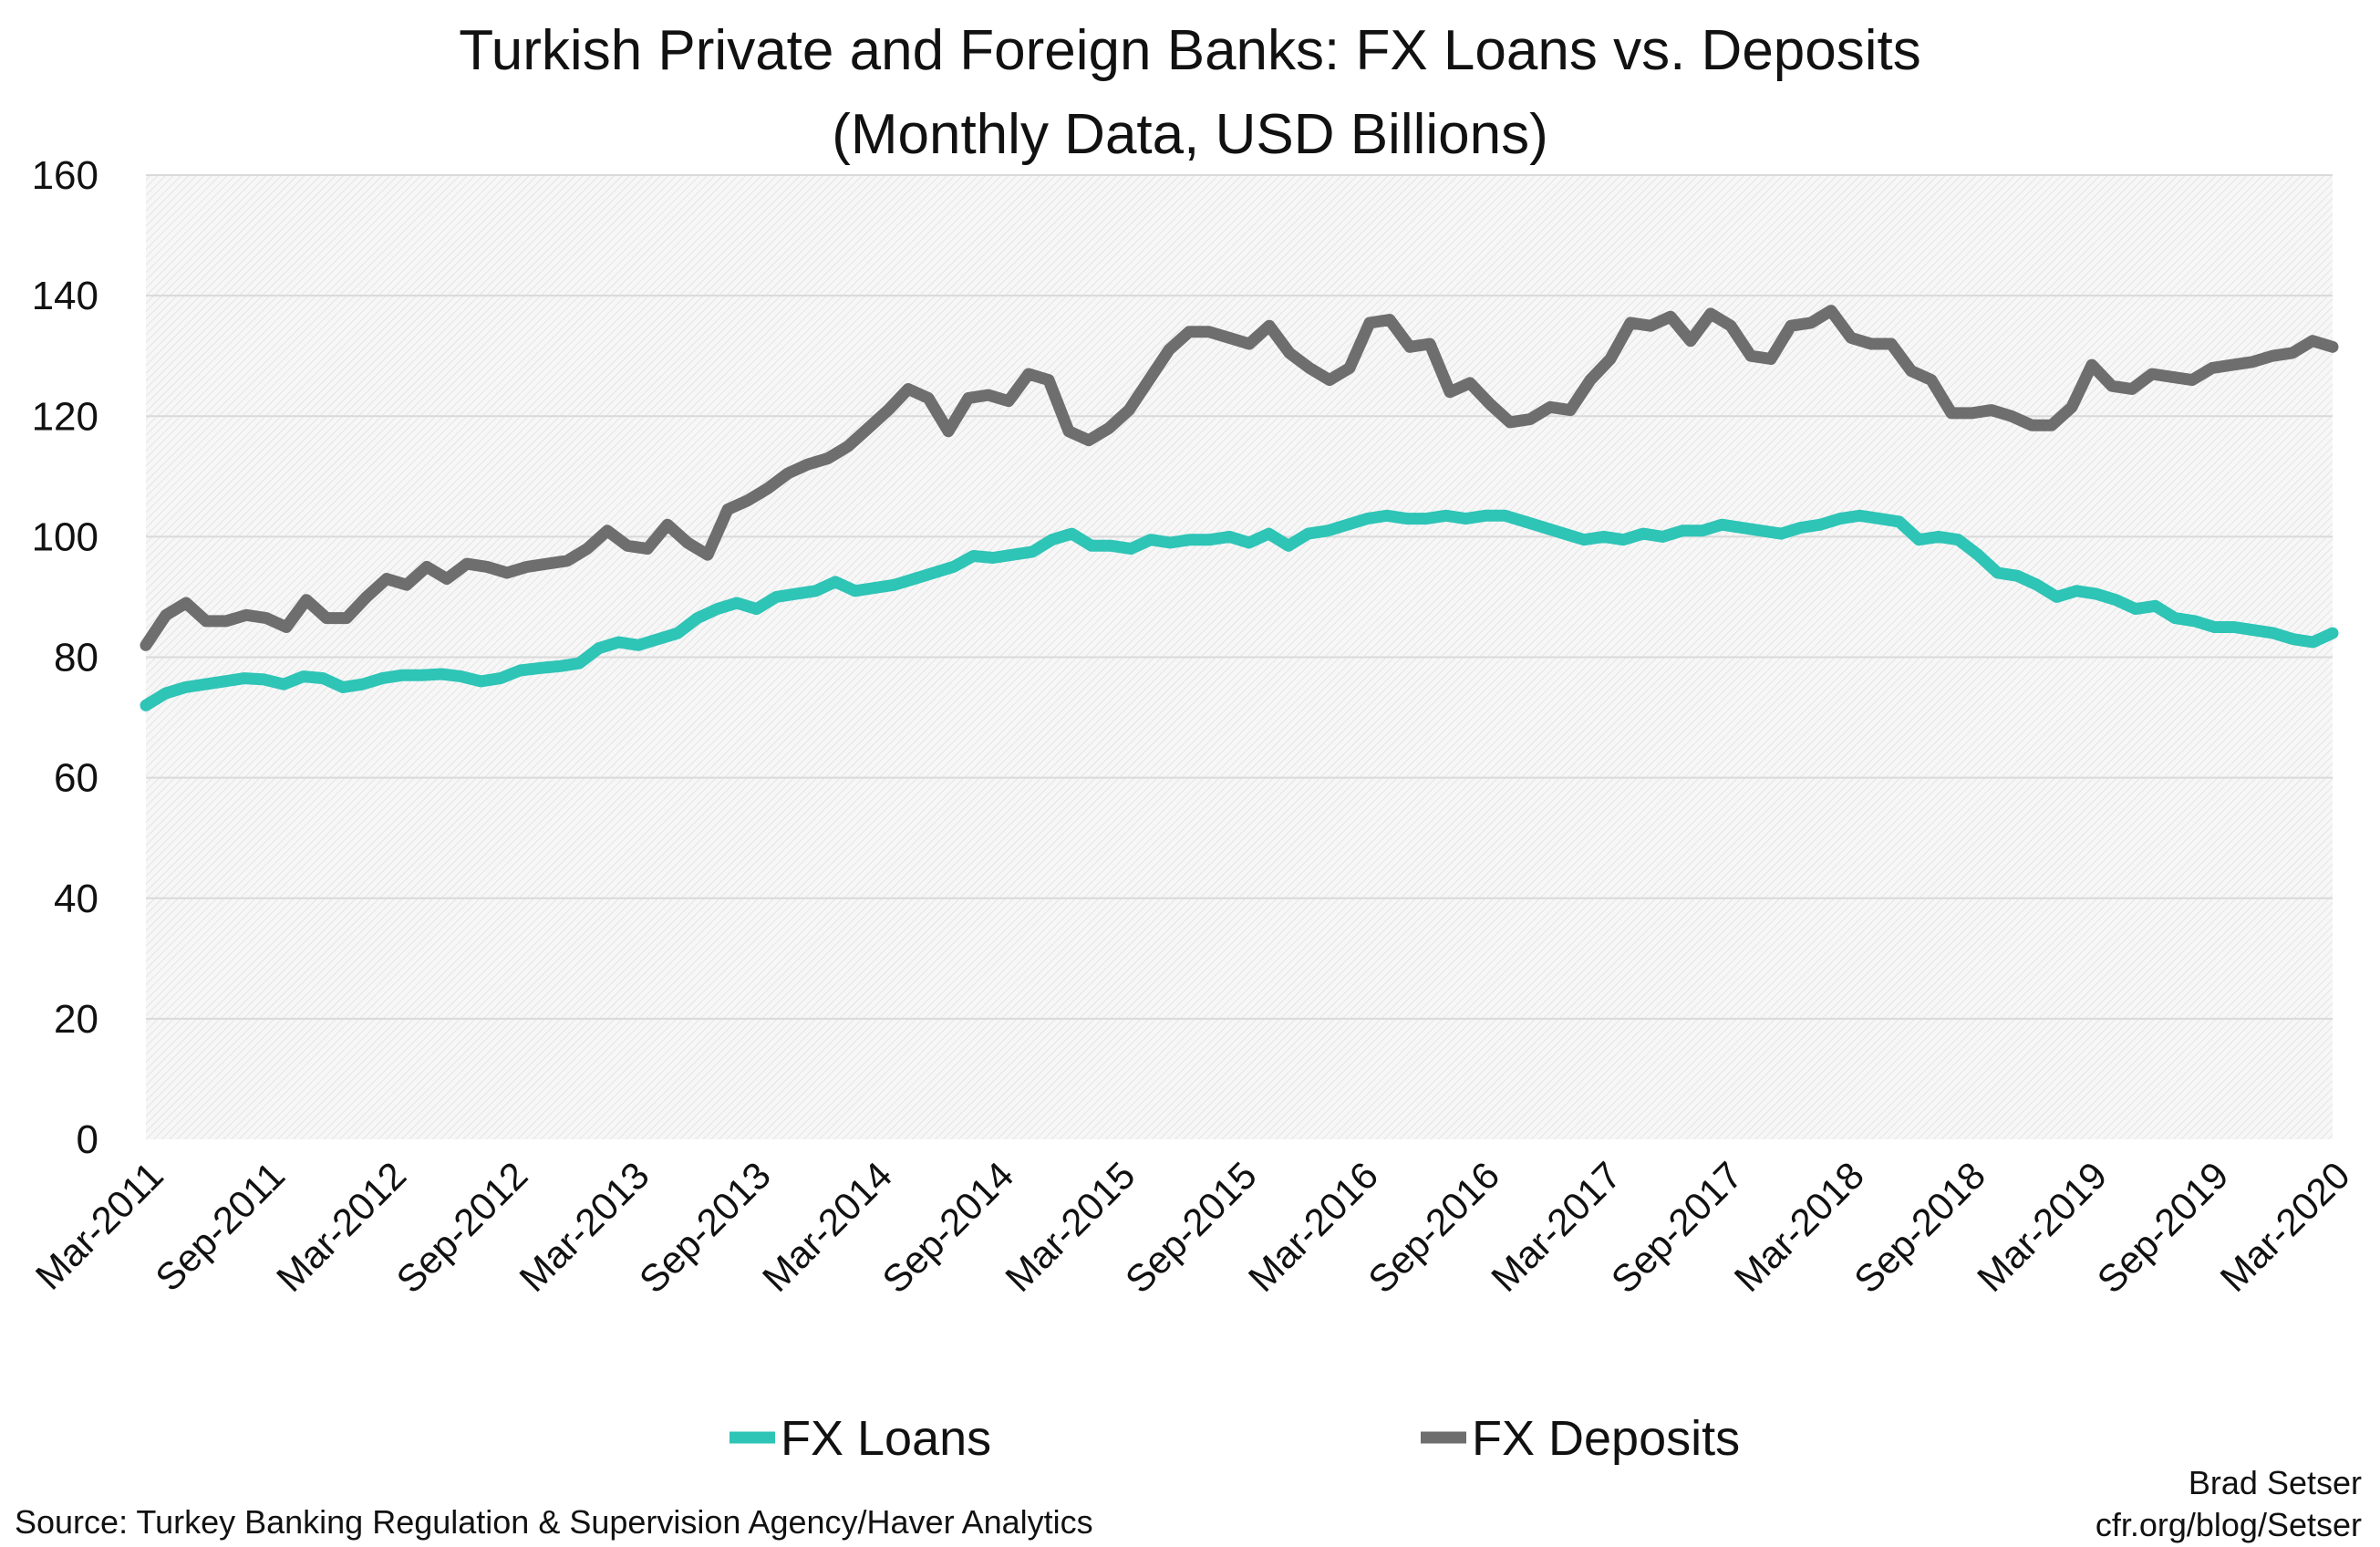 This screenshot has width=2380, height=1547. I want to click on x-tick-label: Sep-2013, so click(705, 1228).